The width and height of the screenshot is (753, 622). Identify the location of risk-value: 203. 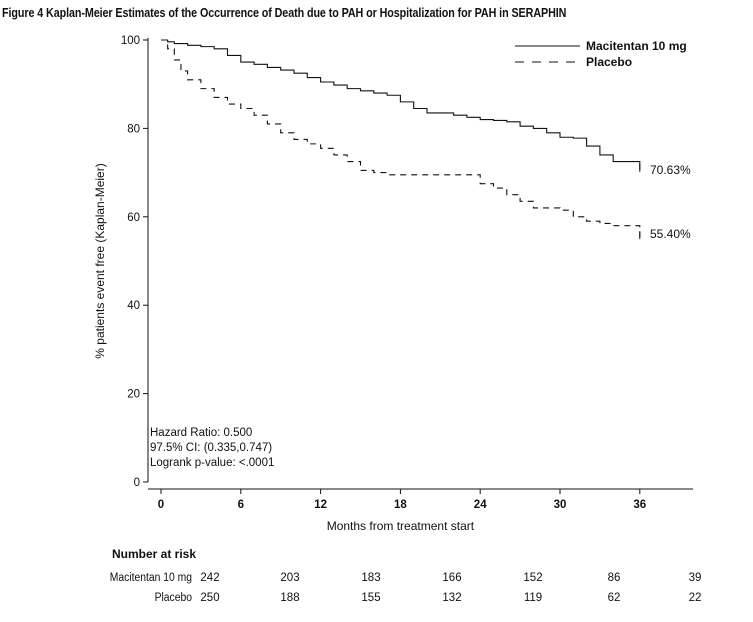
(289, 578).